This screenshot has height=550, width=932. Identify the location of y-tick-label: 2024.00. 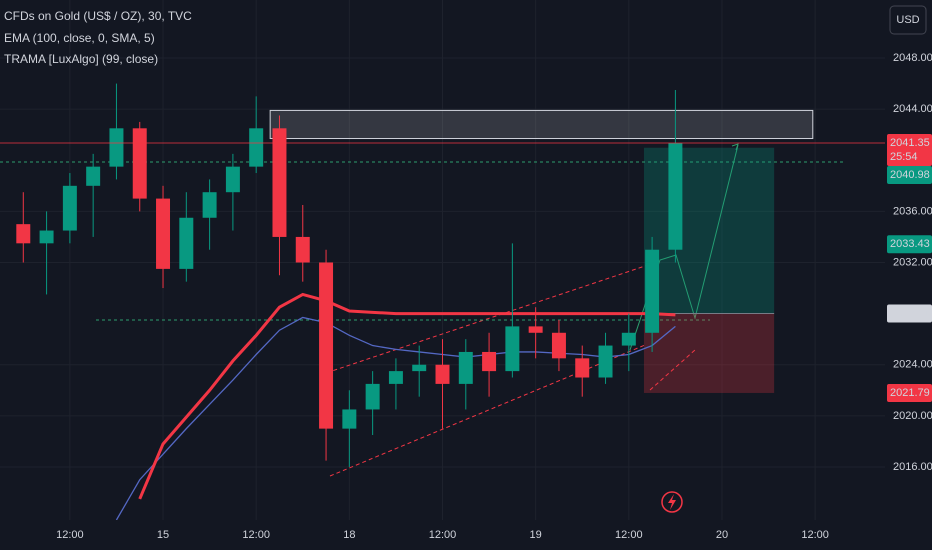
(912, 365).